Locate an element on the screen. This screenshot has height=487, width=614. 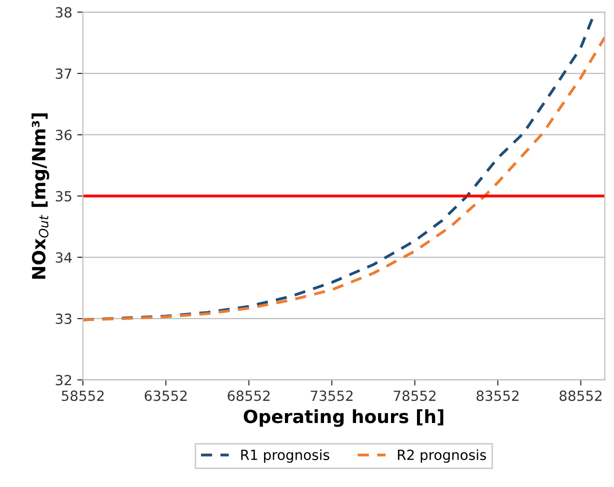
x-tick-label: 68552 is located at coordinates (249, 396).